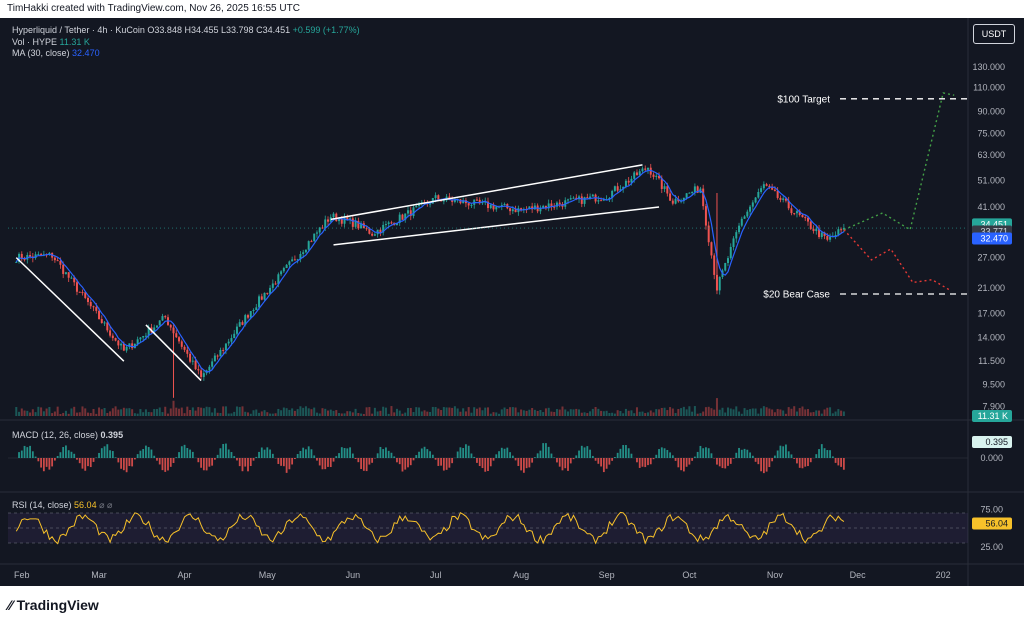  I want to click on channel-trendline, so click(173, 353).